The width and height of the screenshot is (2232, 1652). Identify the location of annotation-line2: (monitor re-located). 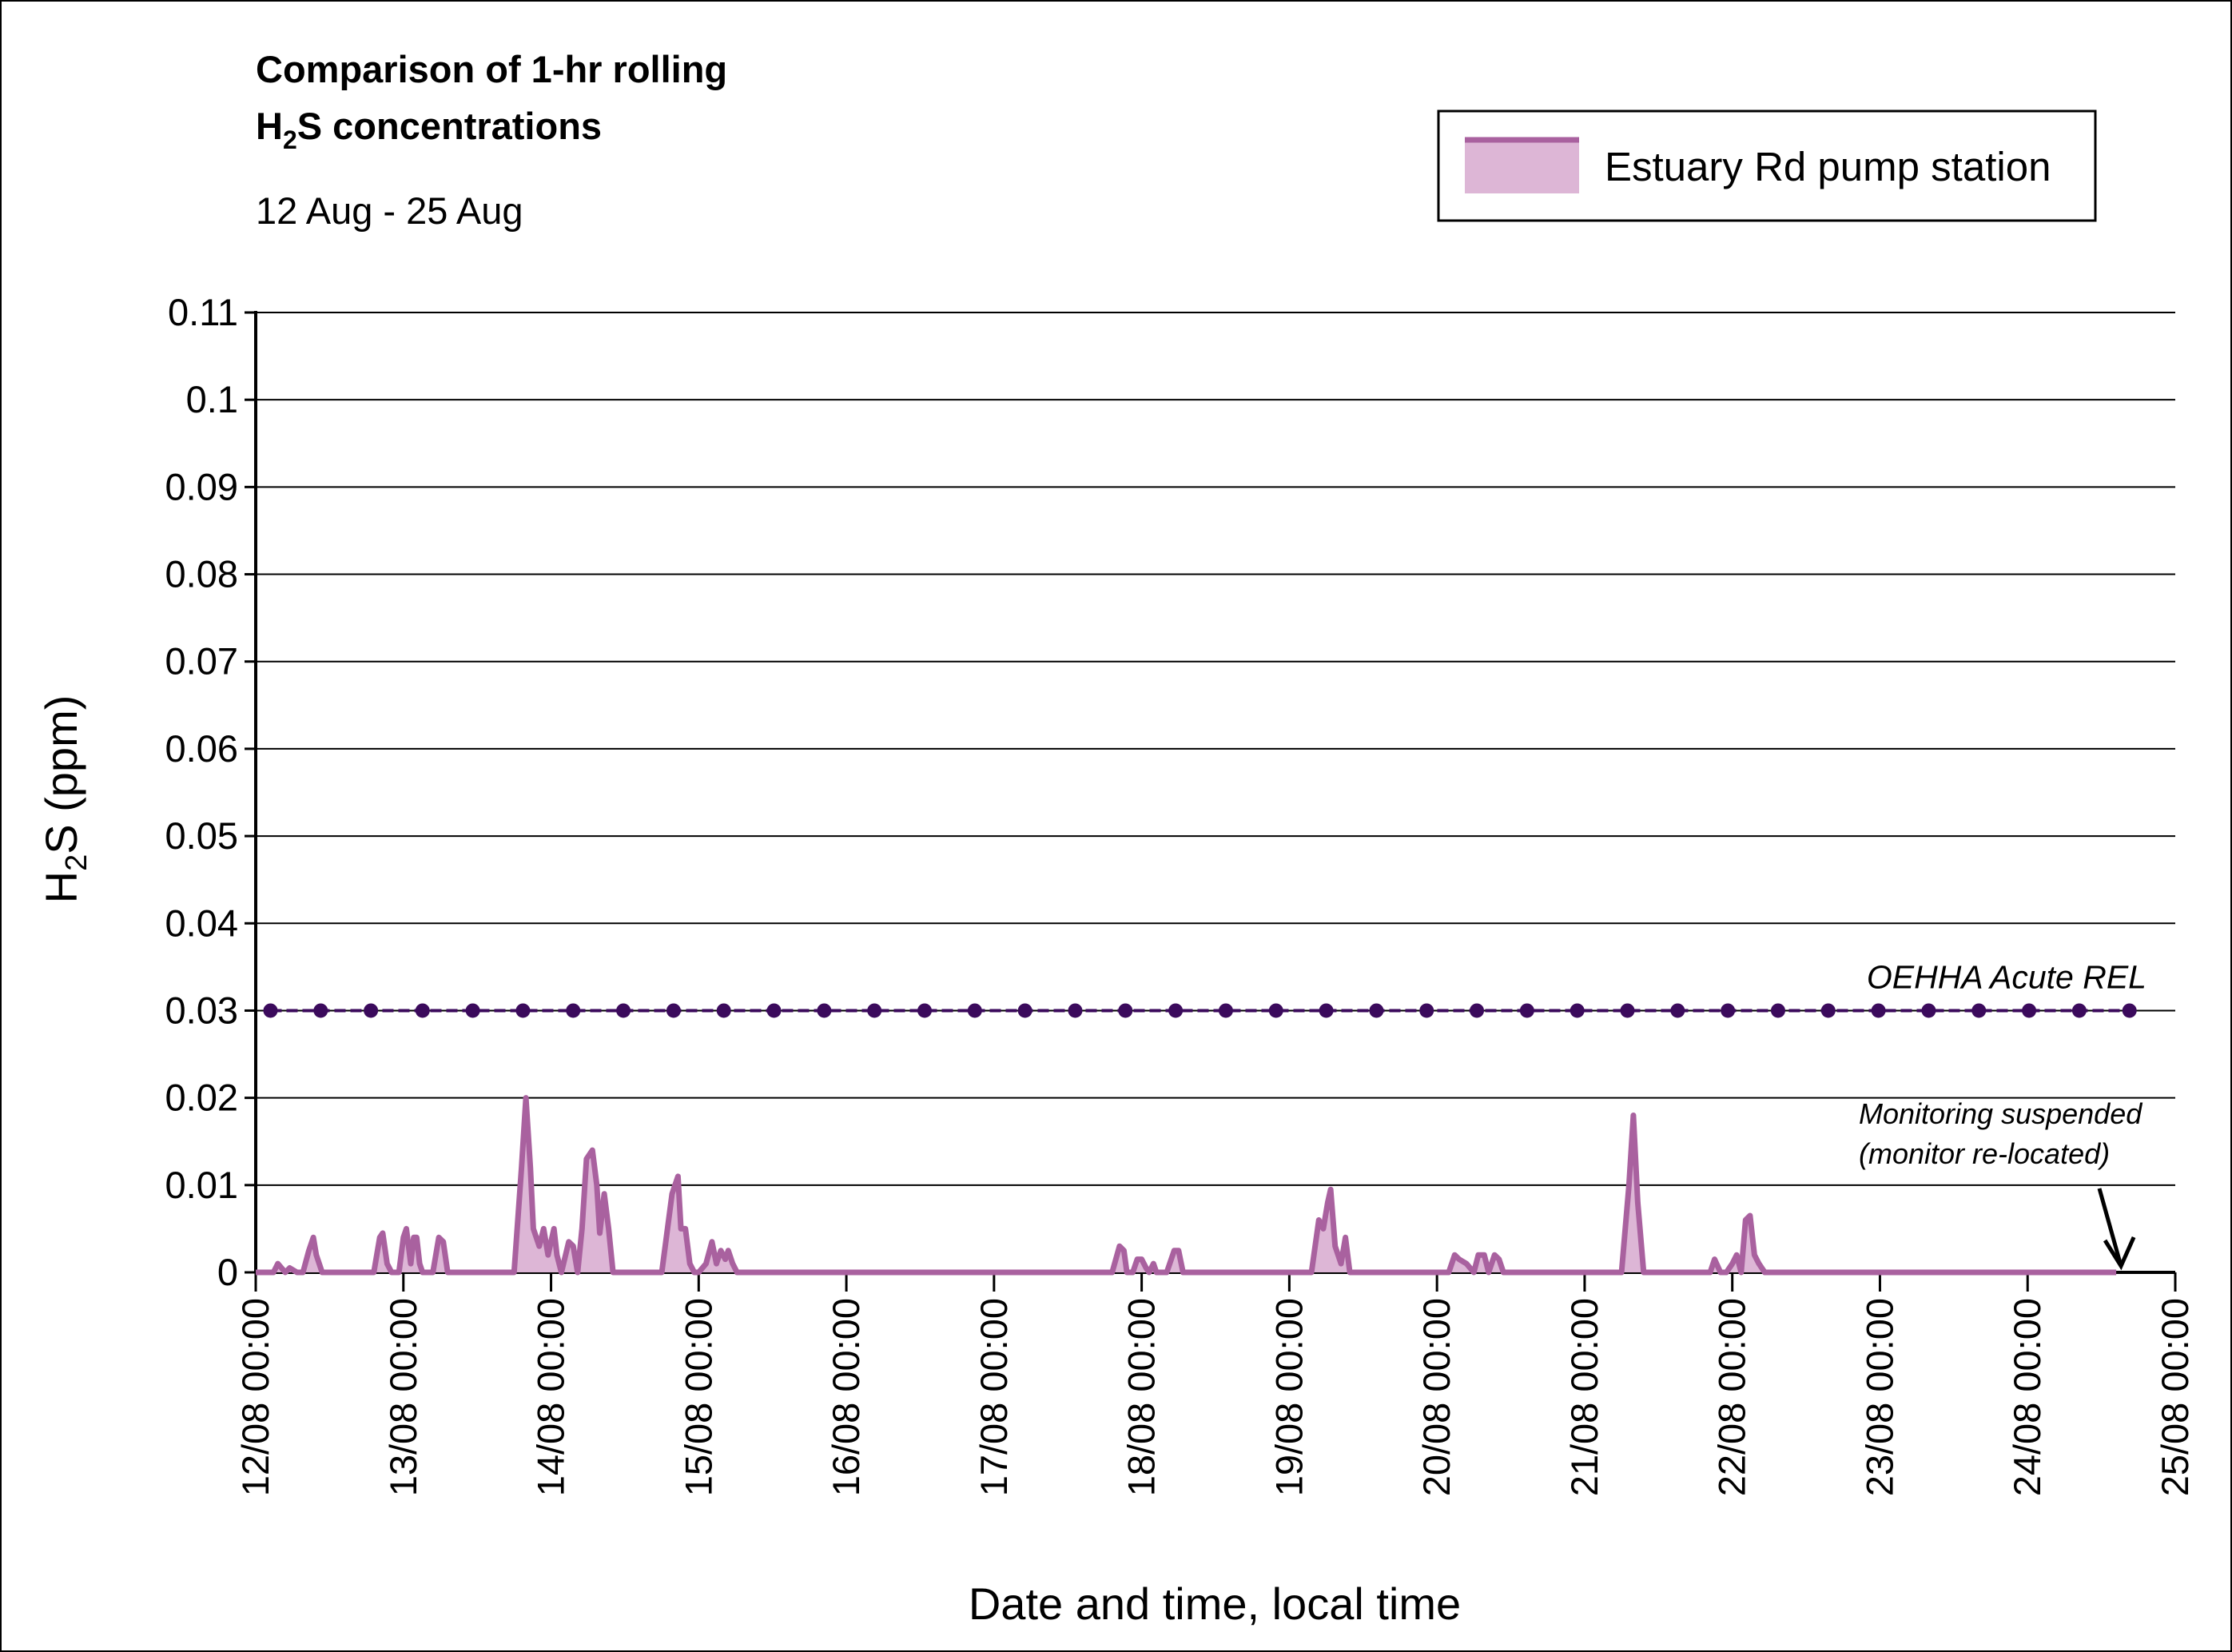
(1984, 1153).